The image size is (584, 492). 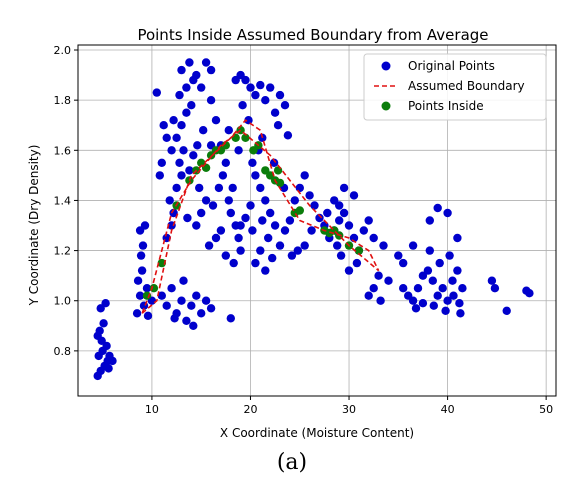 I want to click on x-tick-label: 30, so click(x=349, y=409).